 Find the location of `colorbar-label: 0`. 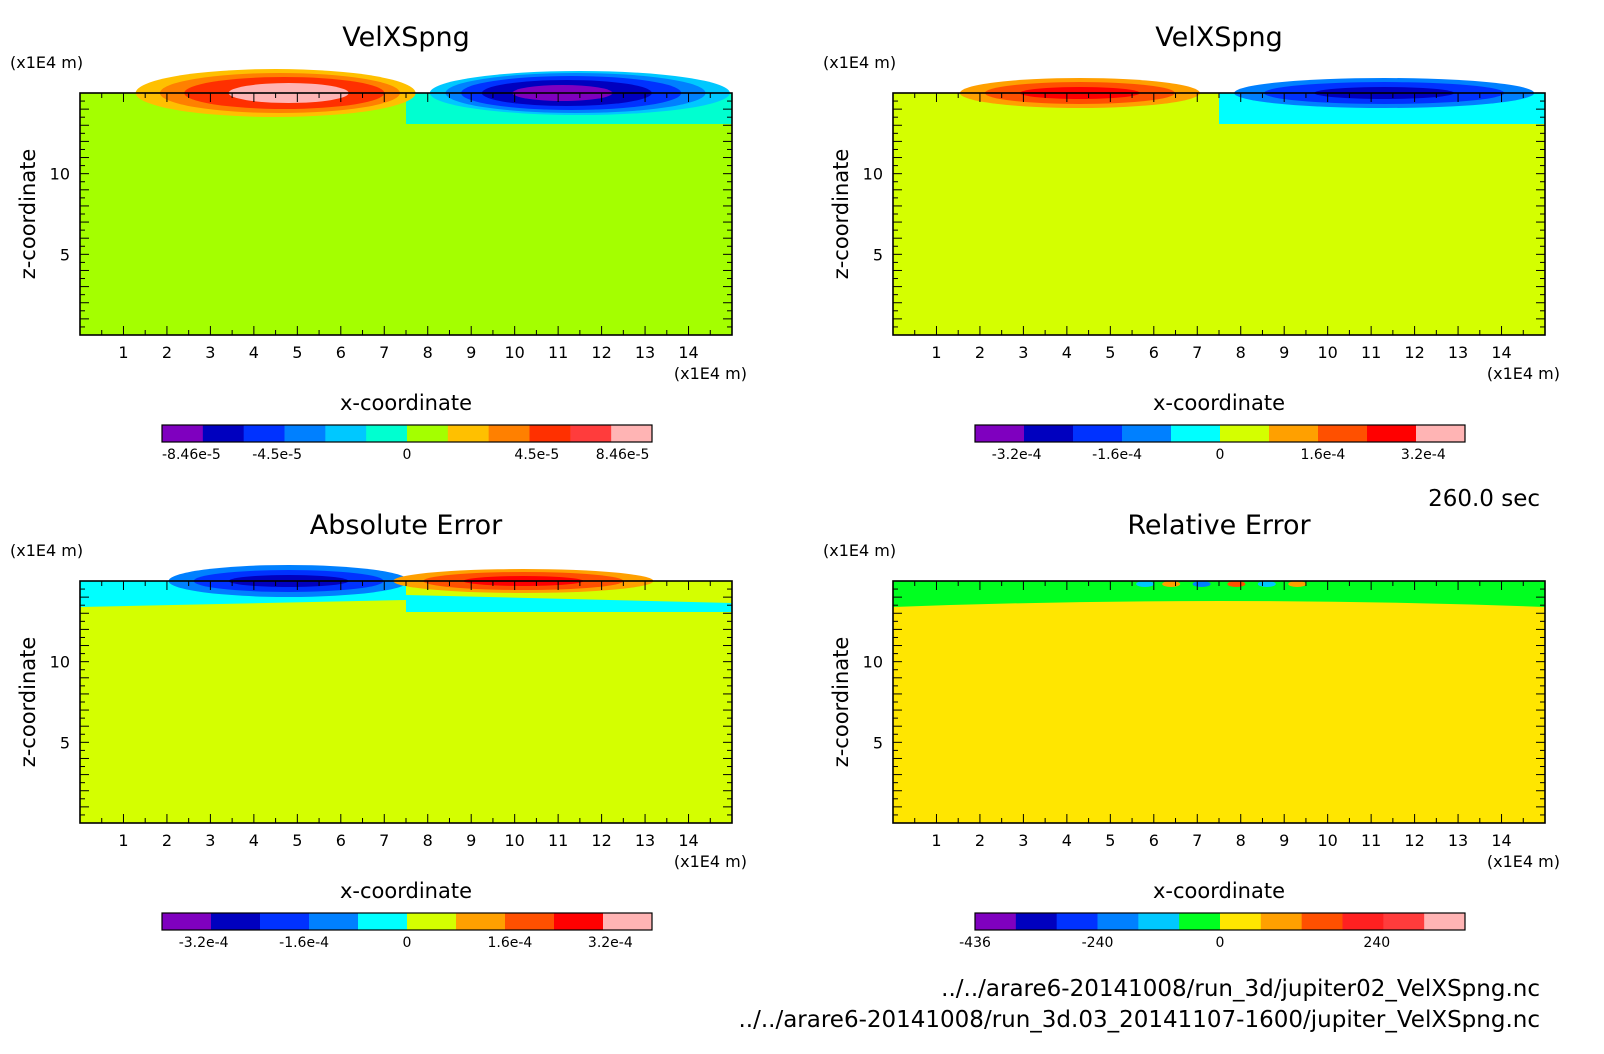

colorbar-label: 0 is located at coordinates (407, 455).